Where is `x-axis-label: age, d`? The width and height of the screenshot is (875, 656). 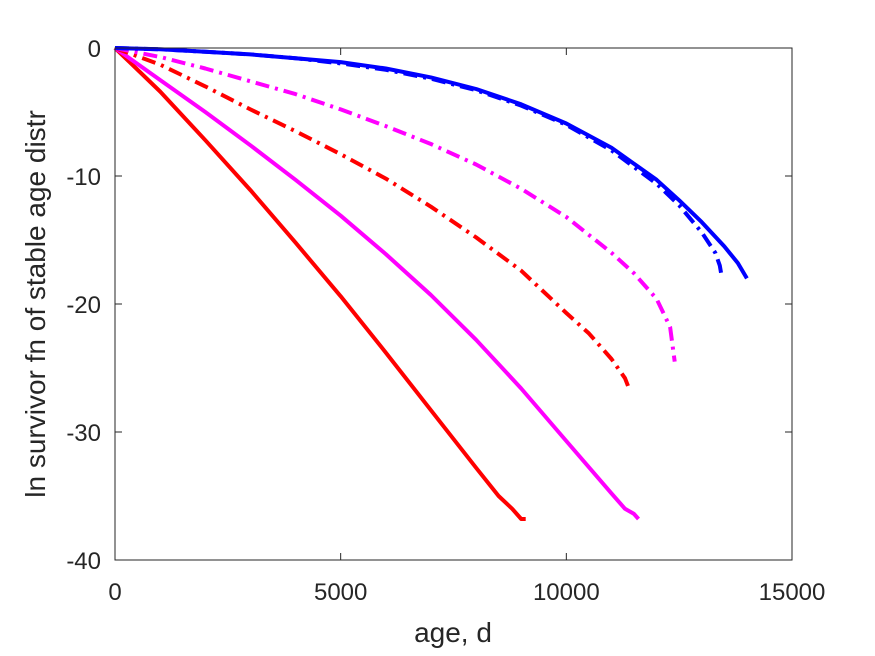
x-axis-label: age, d is located at coordinates (453, 632).